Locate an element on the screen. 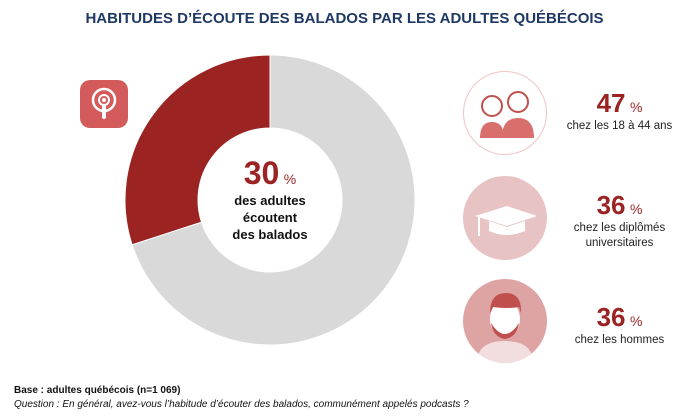 Image resolution: width=689 pixels, height=417 pixels. base-note: Base : adultes québécois (n=1 069) is located at coordinates (97, 390).